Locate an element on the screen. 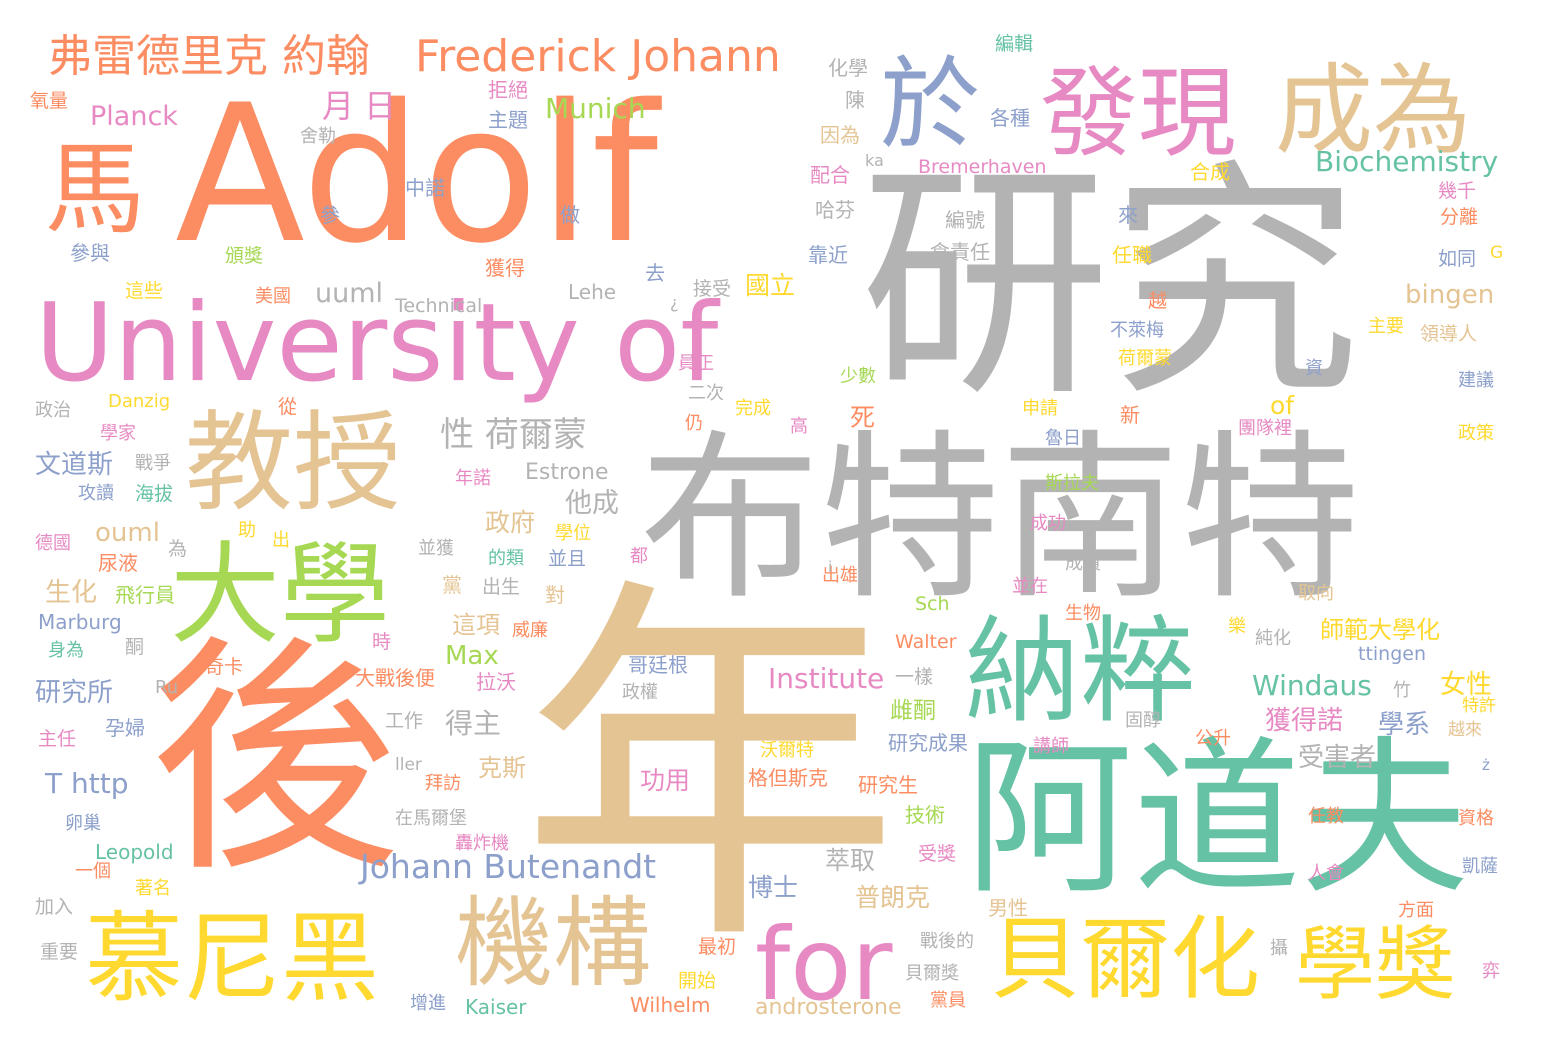 Image resolution: width=1548 pixels, height=1052 pixels. cloud-word: 死 is located at coordinates (863, 417).